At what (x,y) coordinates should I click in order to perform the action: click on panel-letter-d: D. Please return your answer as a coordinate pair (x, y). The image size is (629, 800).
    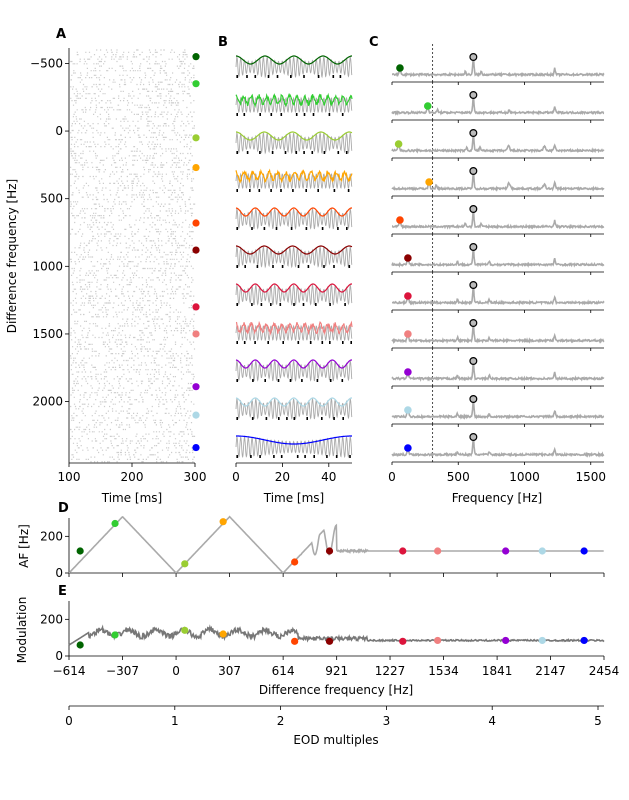
    Looking at the image, I should click on (63, 508).